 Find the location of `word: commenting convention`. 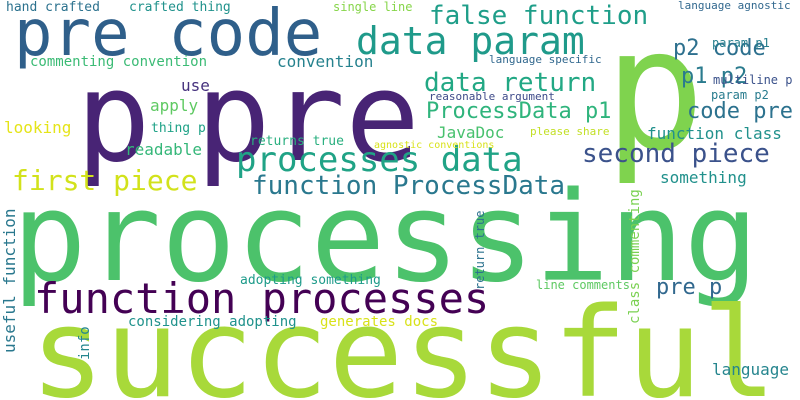

word: commenting convention is located at coordinates (119, 62).